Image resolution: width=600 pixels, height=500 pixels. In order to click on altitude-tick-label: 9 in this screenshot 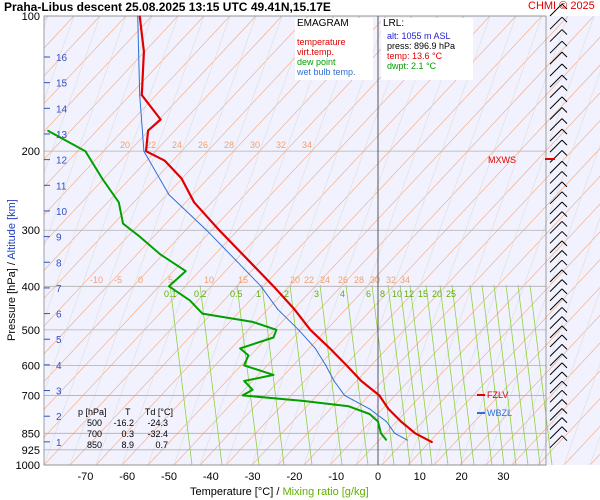, I will do `click(59, 238)`.